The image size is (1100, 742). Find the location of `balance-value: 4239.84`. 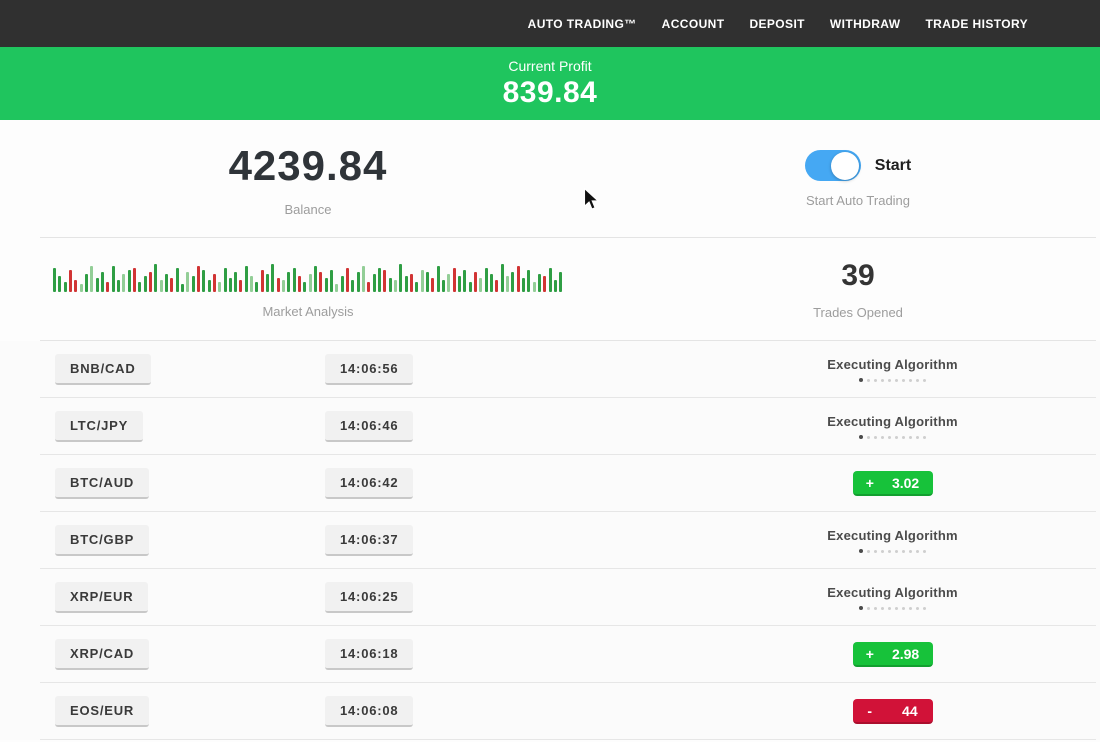

balance-value: 4239.84 is located at coordinates (308, 165).